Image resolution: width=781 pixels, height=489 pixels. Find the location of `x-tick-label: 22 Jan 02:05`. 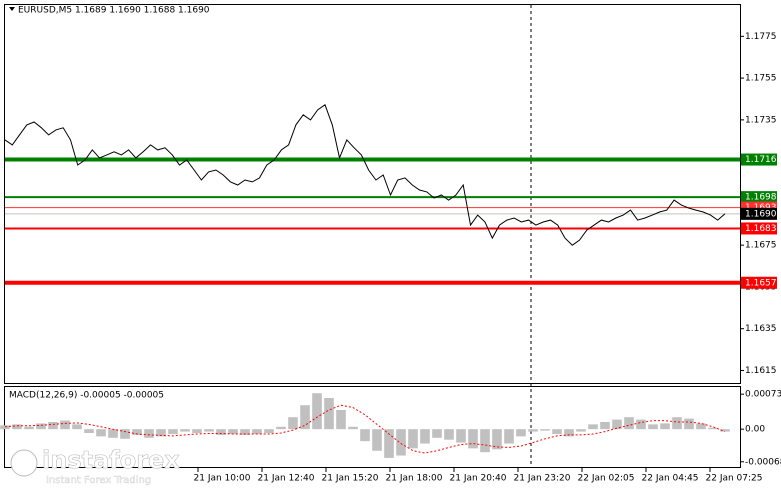

x-tick-label: 22 Jan 02:05 is located at coordinates (606, 479).